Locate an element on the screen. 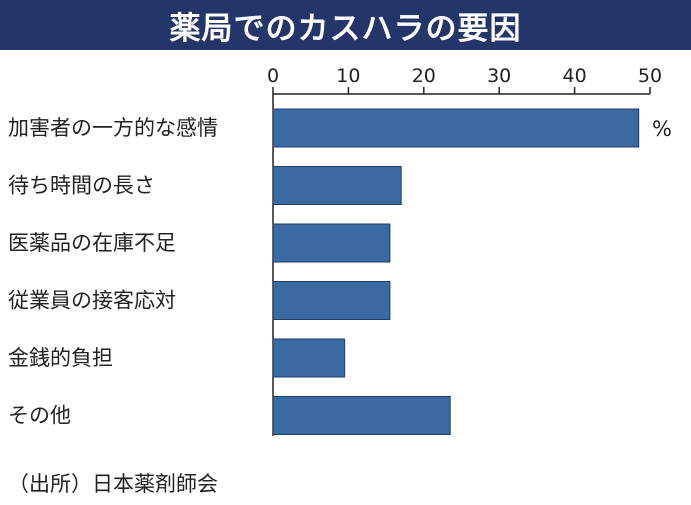  category-label: 従業員の接客応対 is located at coordinates (92, 301).